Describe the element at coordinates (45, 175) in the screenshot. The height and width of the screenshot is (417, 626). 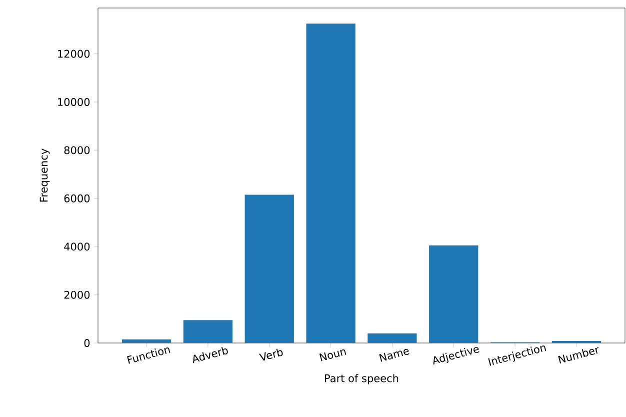
I see `y-axis-title: Frequency` at that location.